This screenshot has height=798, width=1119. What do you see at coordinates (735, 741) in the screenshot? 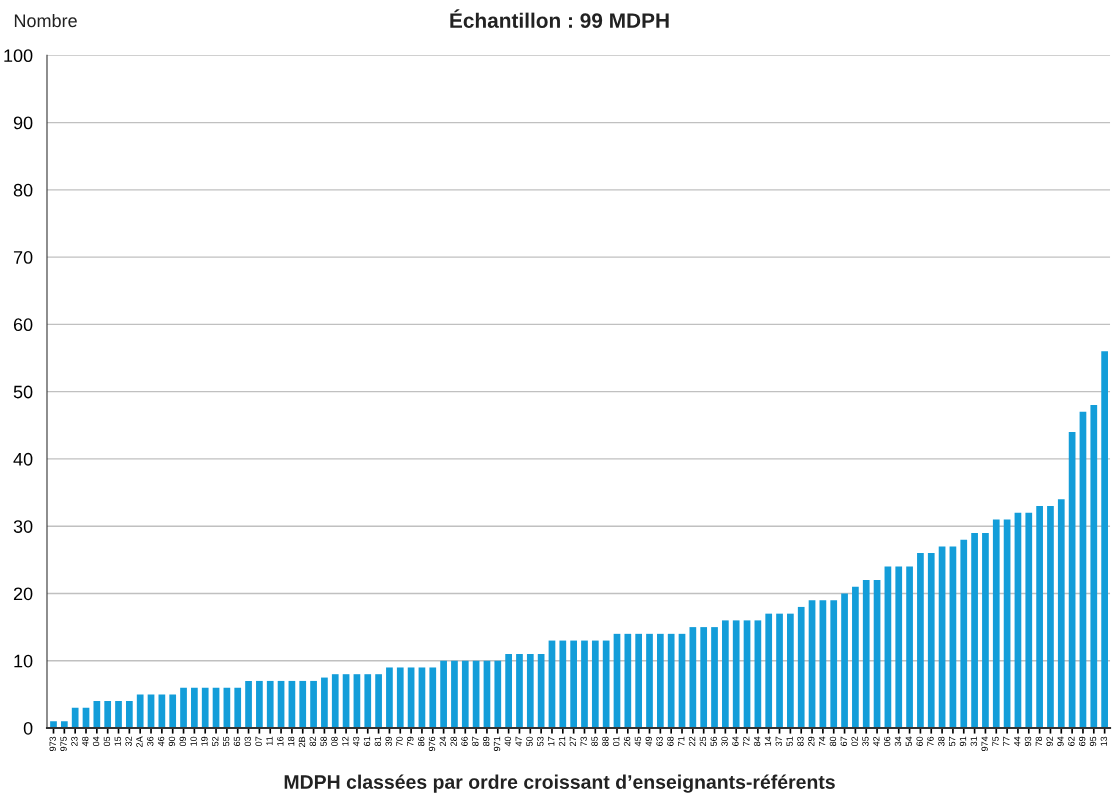
I see `x-tick-label: 64` at bounding box center [735, 741].